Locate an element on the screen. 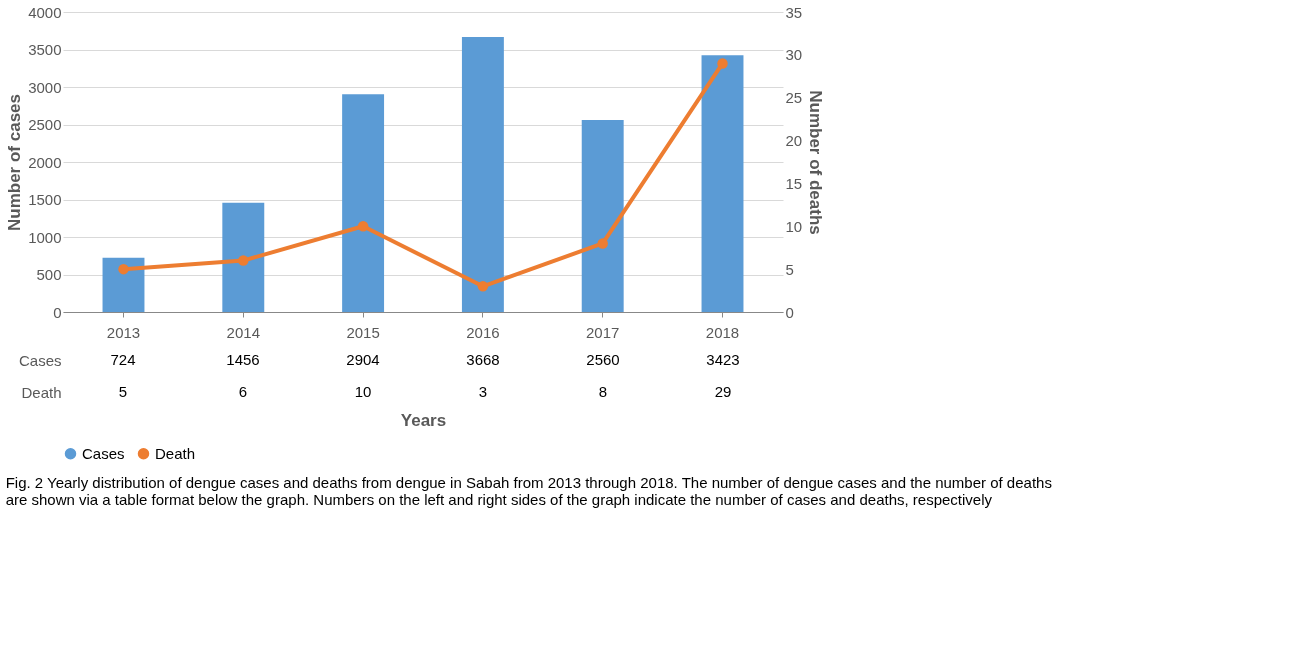 Image resolution: width=1292 pixels, height=647 pixels. data-label: 3668 is located at coordinates (483, 359).